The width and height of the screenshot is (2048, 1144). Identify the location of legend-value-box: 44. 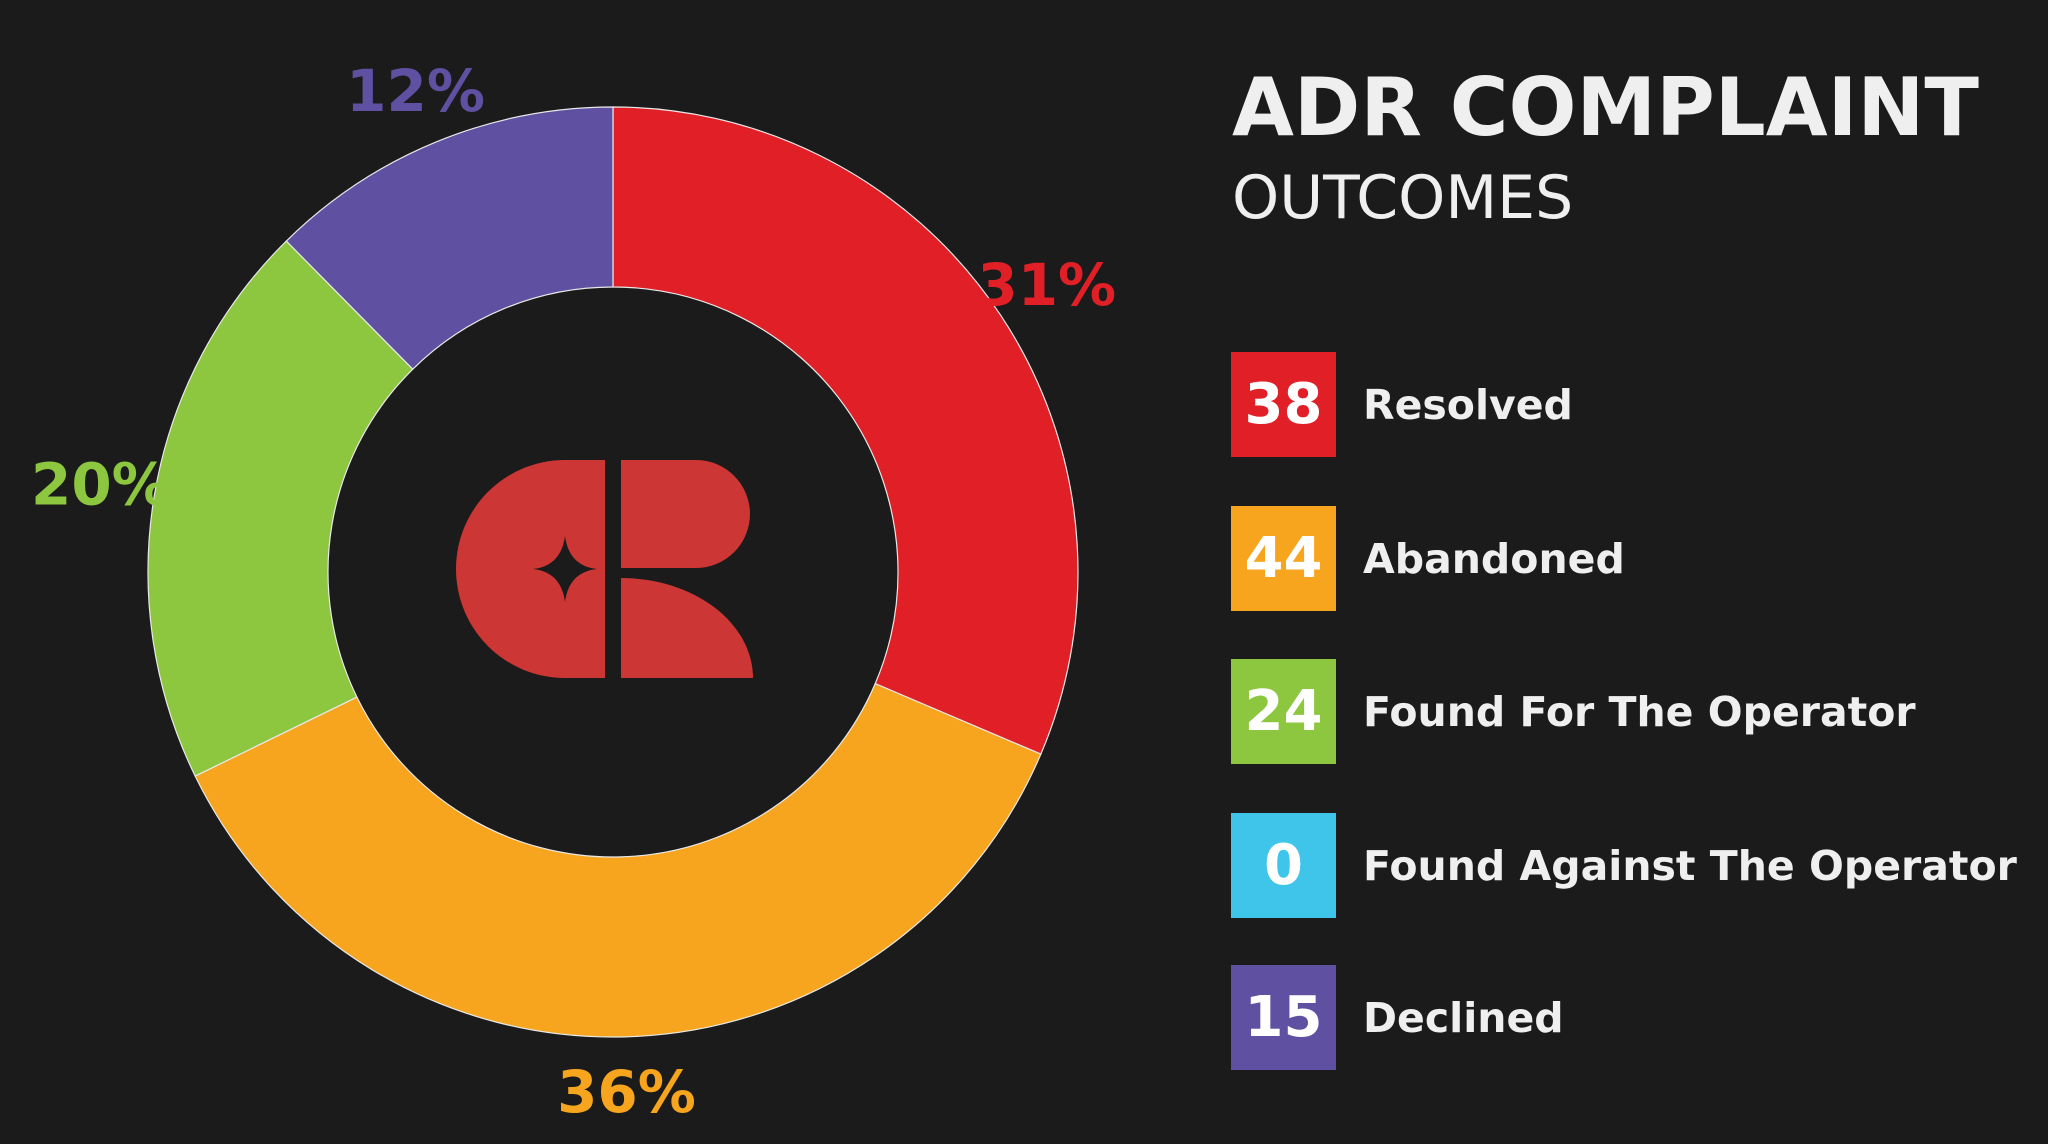
(1283, 558).